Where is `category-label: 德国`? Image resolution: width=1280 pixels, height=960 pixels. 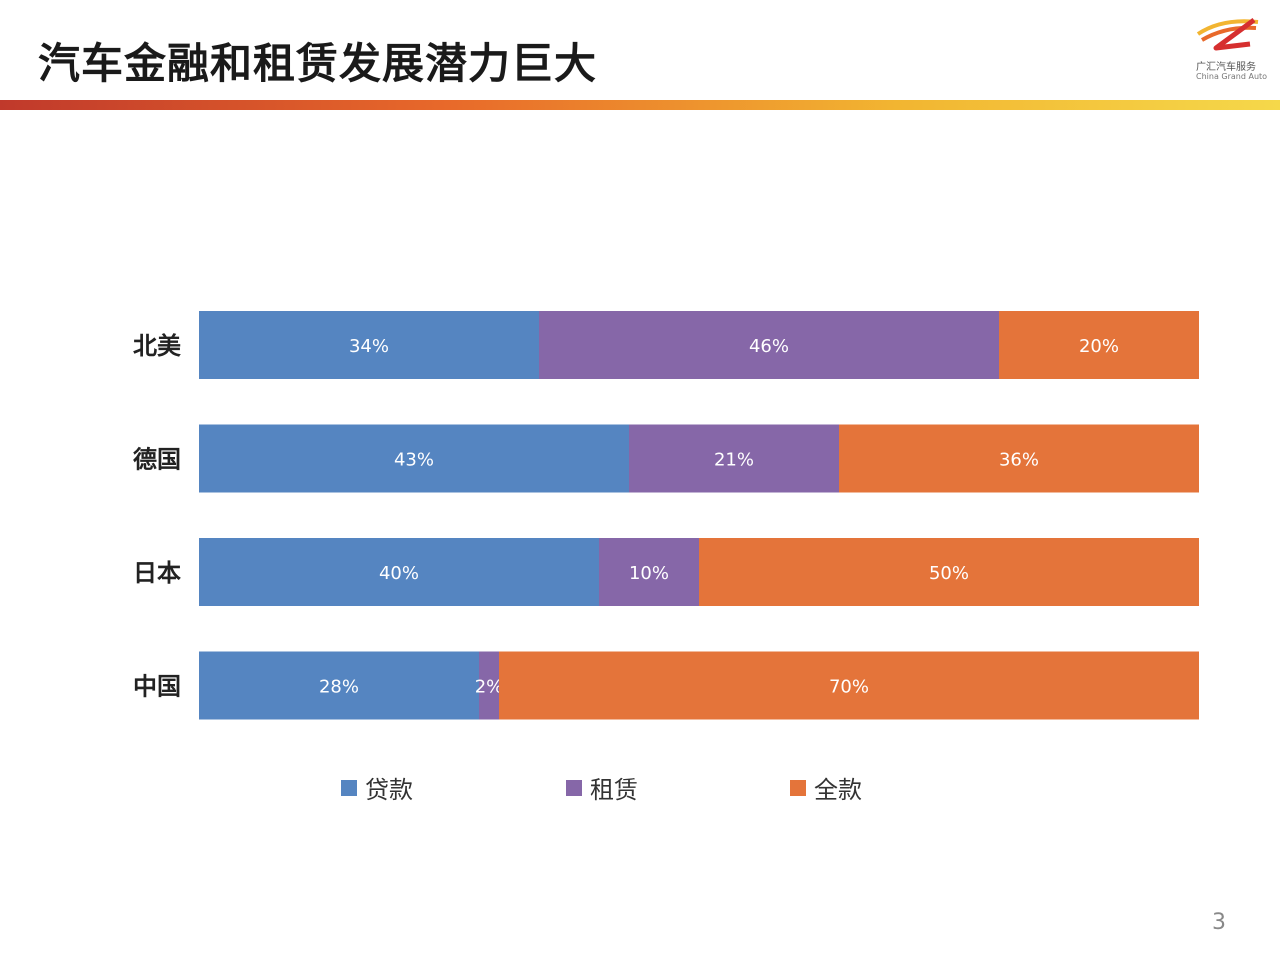 category-label: 德国 is located at coordinates (157, 460).